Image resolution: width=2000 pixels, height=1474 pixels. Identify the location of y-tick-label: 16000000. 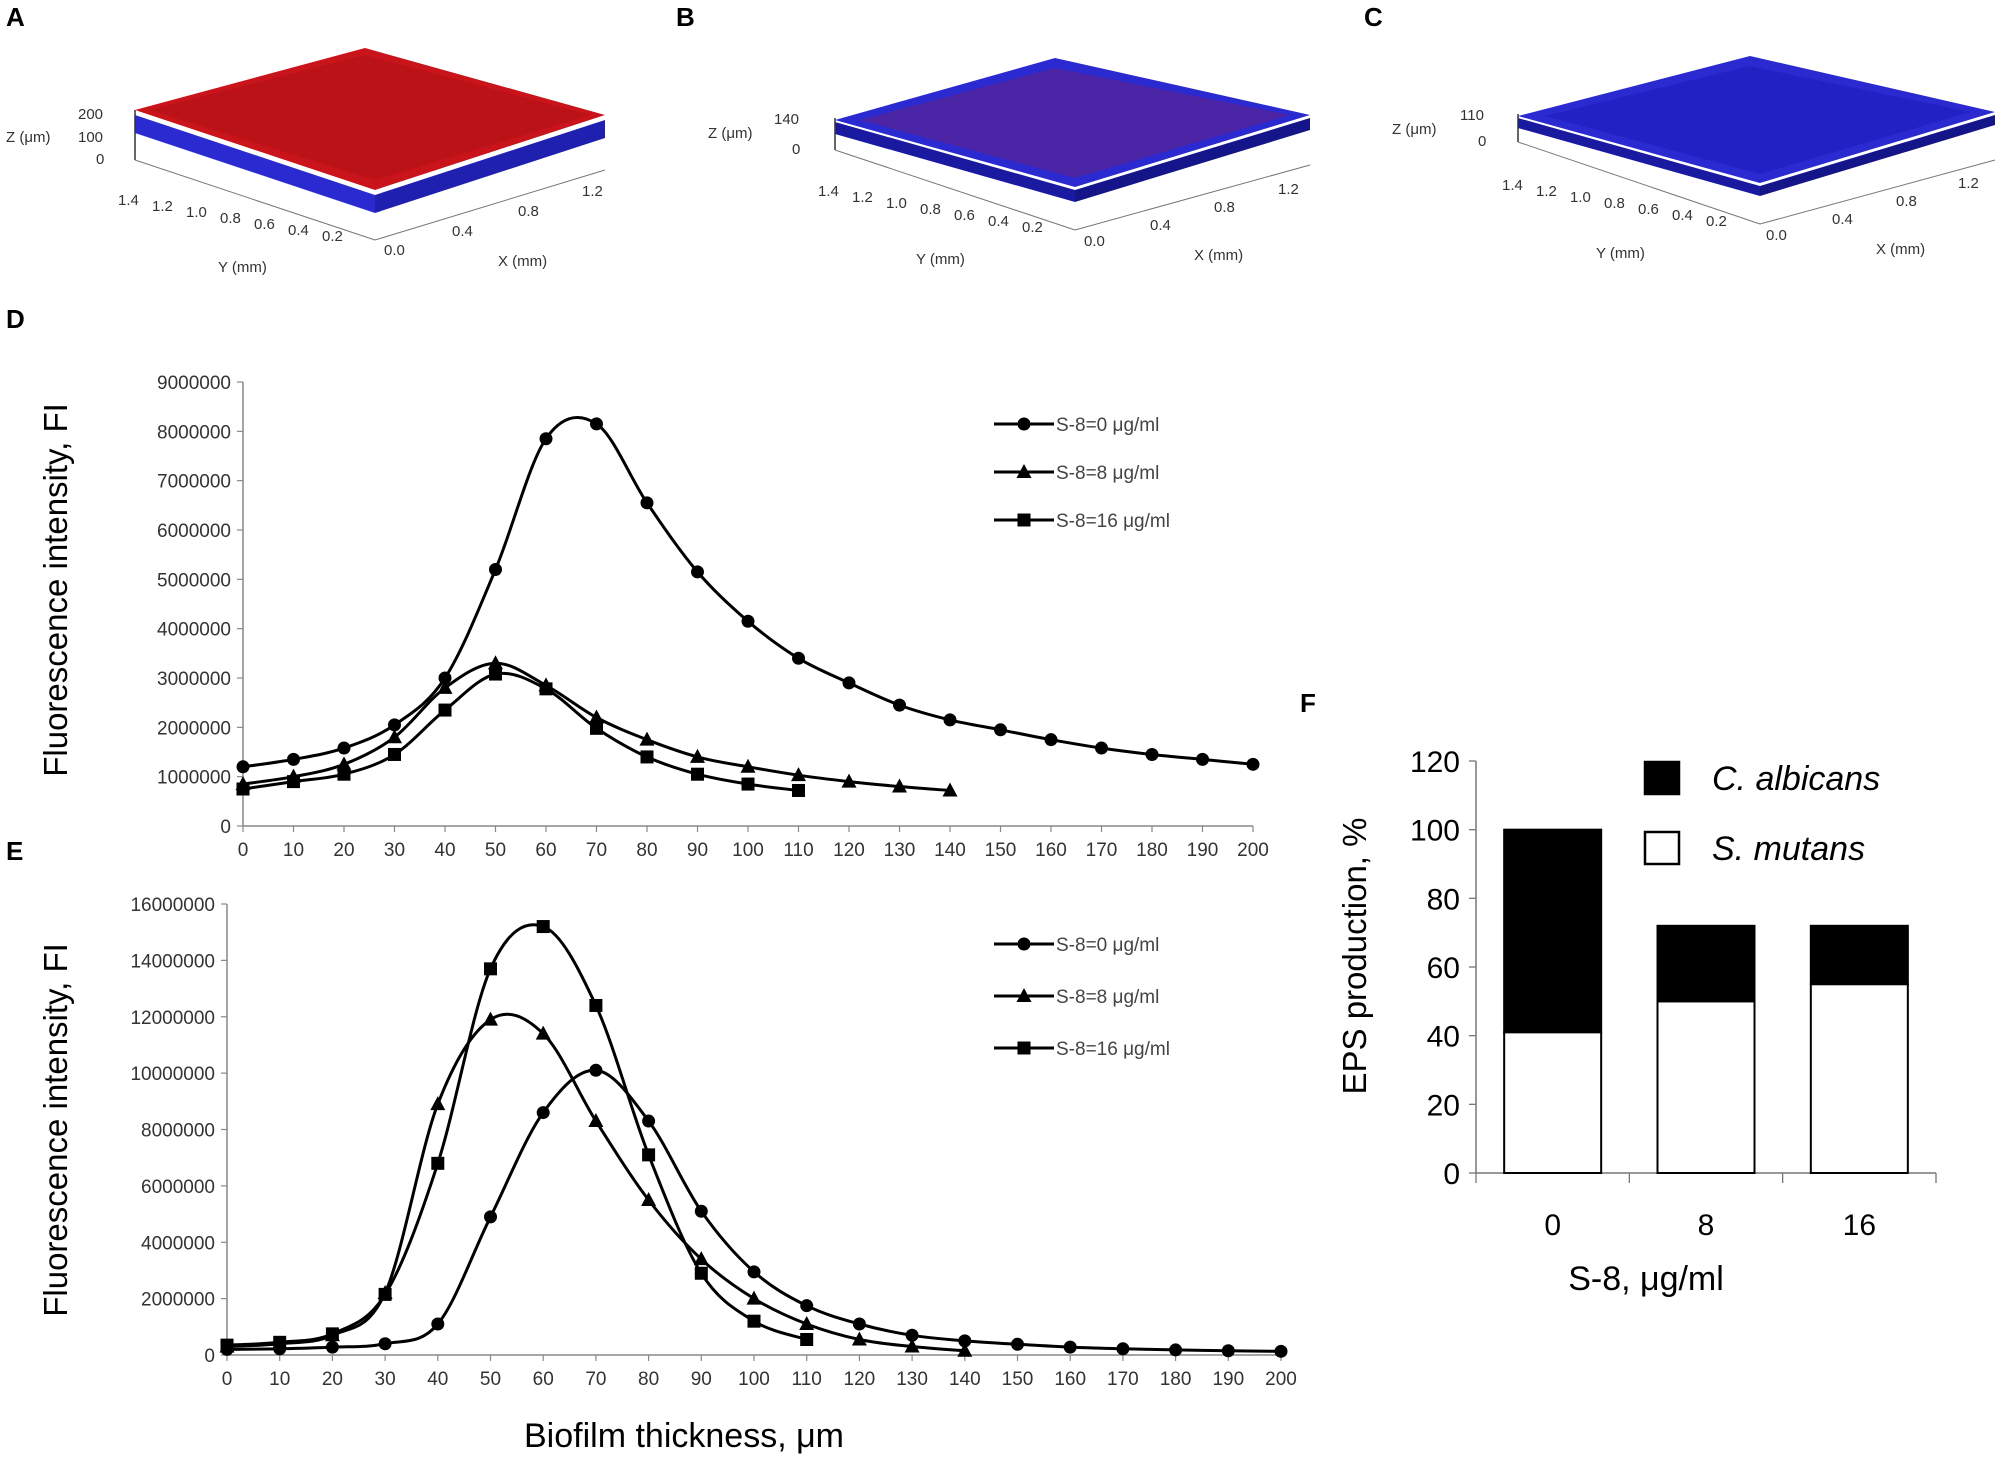
(172, 905).